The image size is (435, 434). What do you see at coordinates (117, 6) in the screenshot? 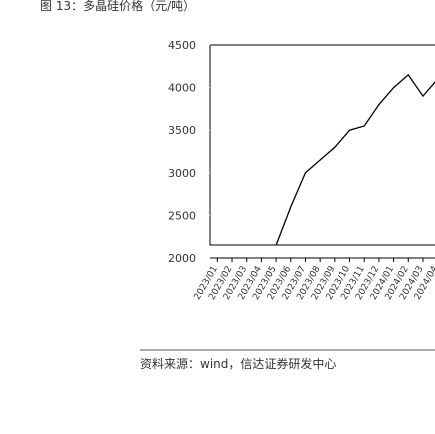
I see `chart-title: 图 13：多晶硅价格（元/吨）` at bounding box center [117, 6].